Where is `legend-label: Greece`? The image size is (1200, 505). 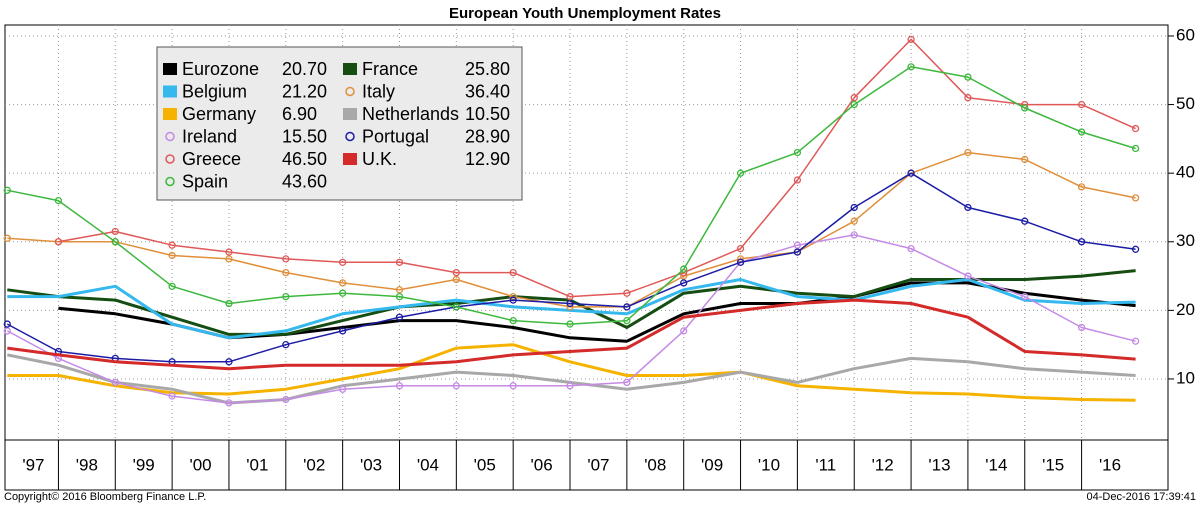
legend-label: Greece is located at coordinates (211, 159).